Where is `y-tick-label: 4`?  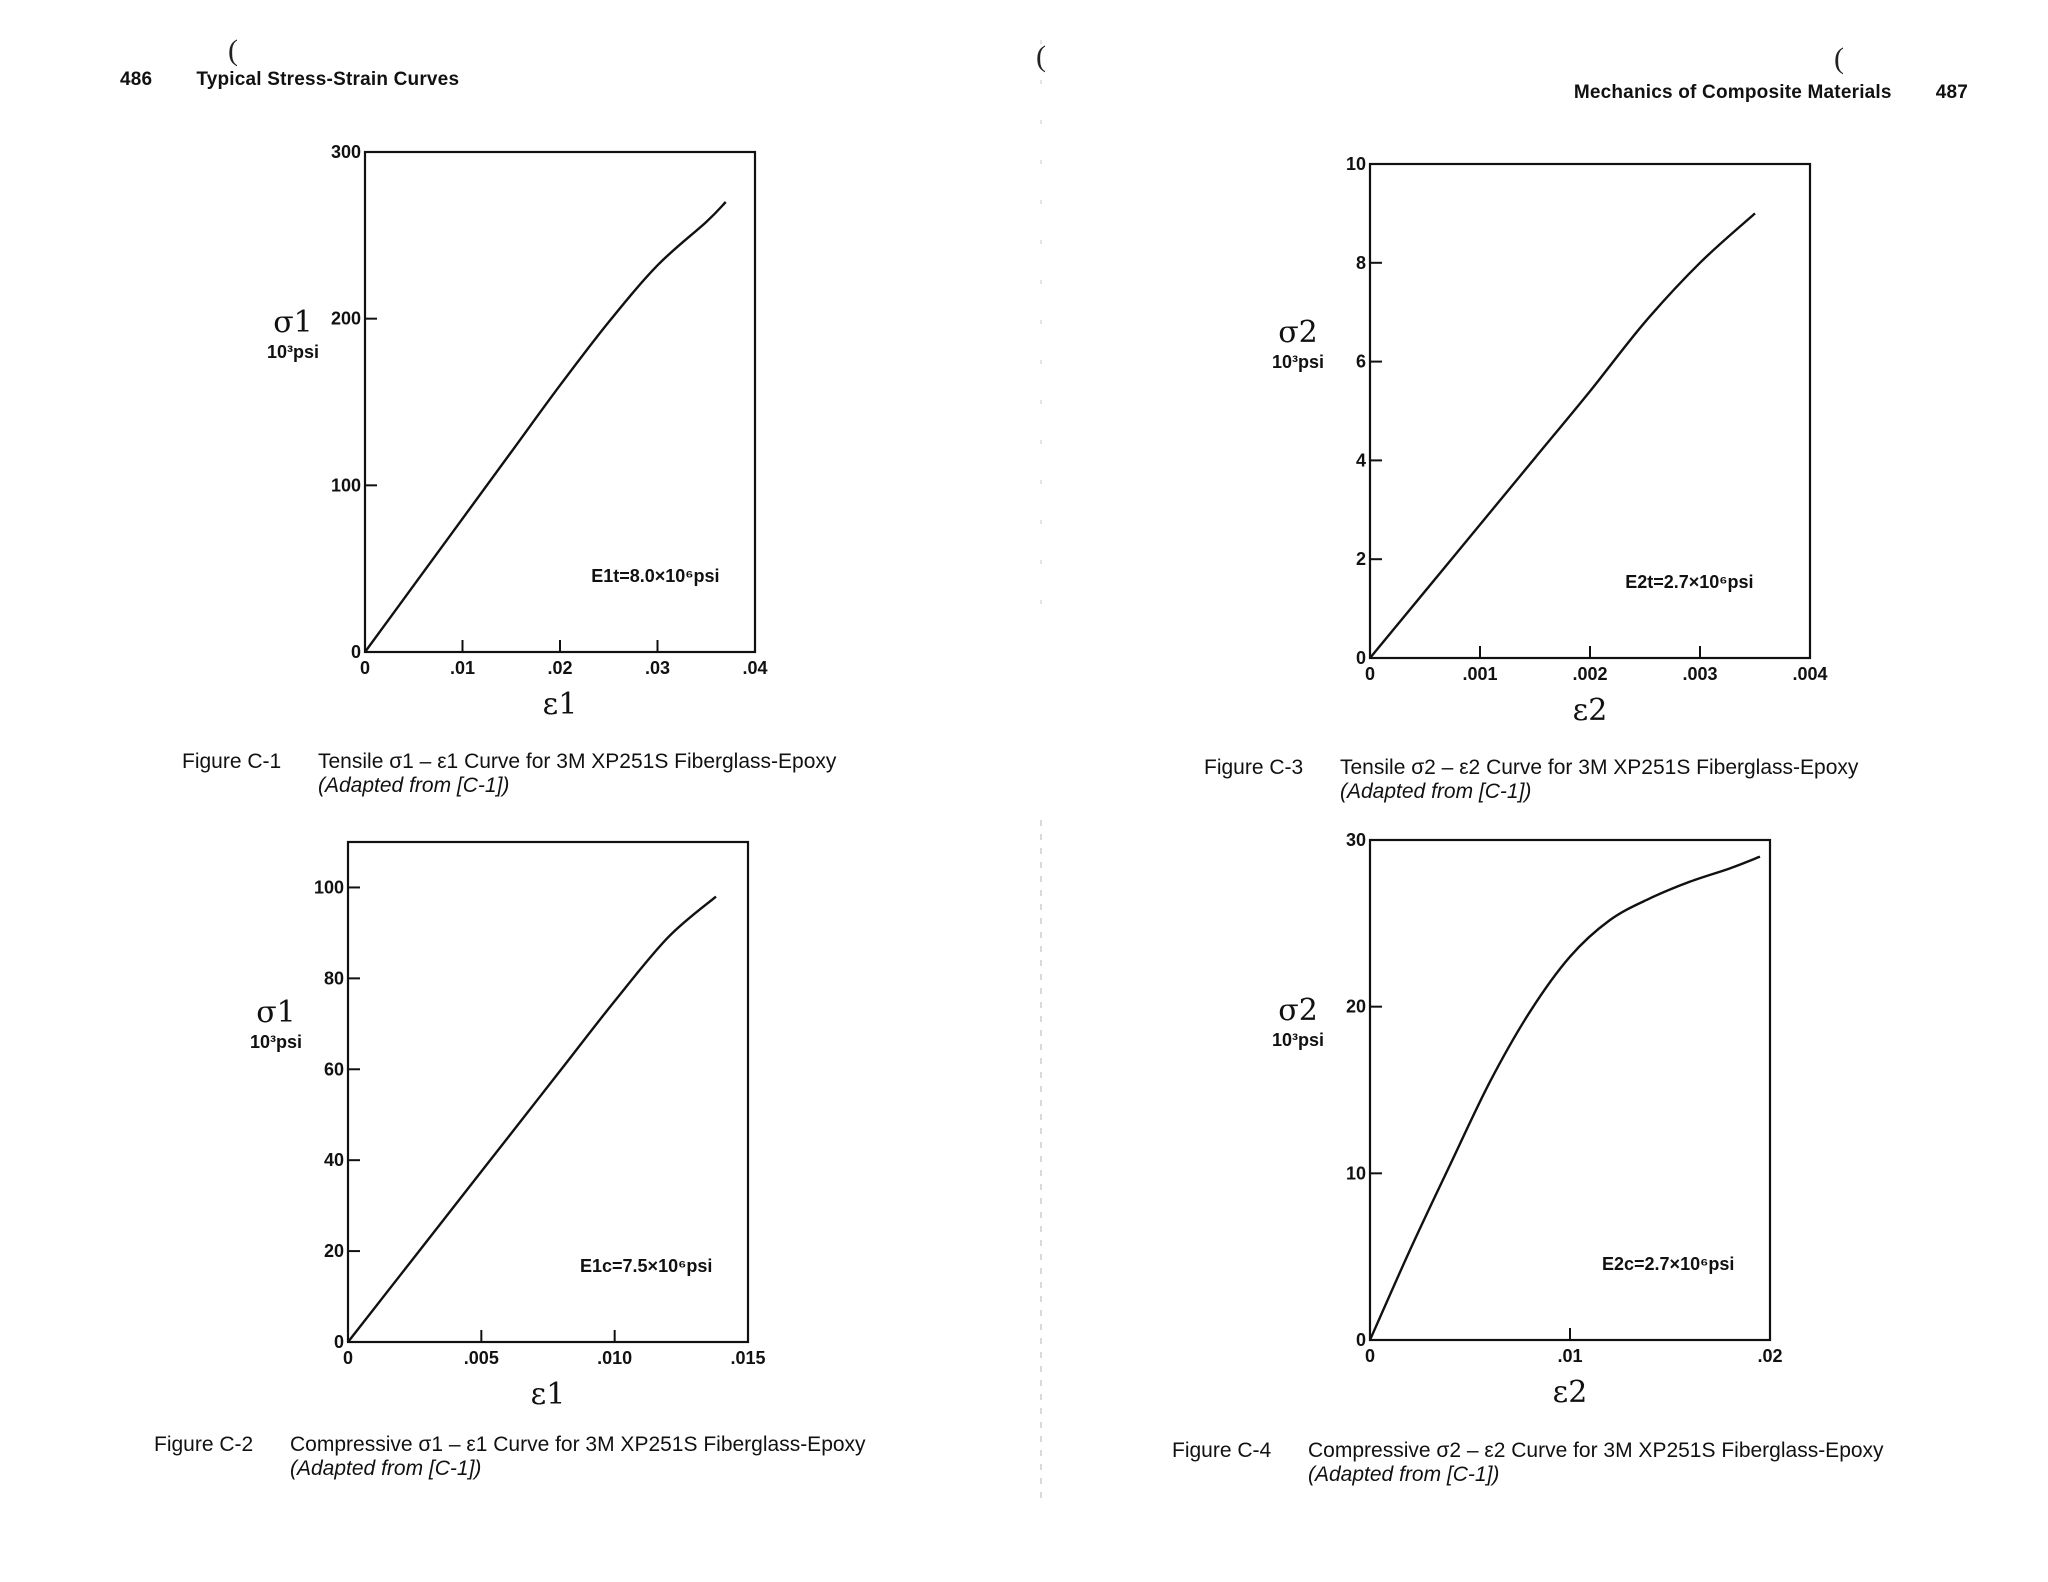 y-tick-label: 4 is located at coordinates (1361, 460).